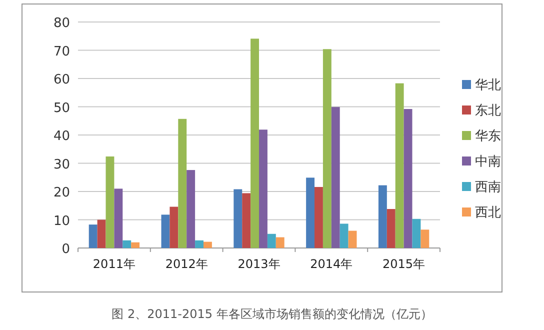  I want to click on x-tick-label: 2014年, so click(331, 264).